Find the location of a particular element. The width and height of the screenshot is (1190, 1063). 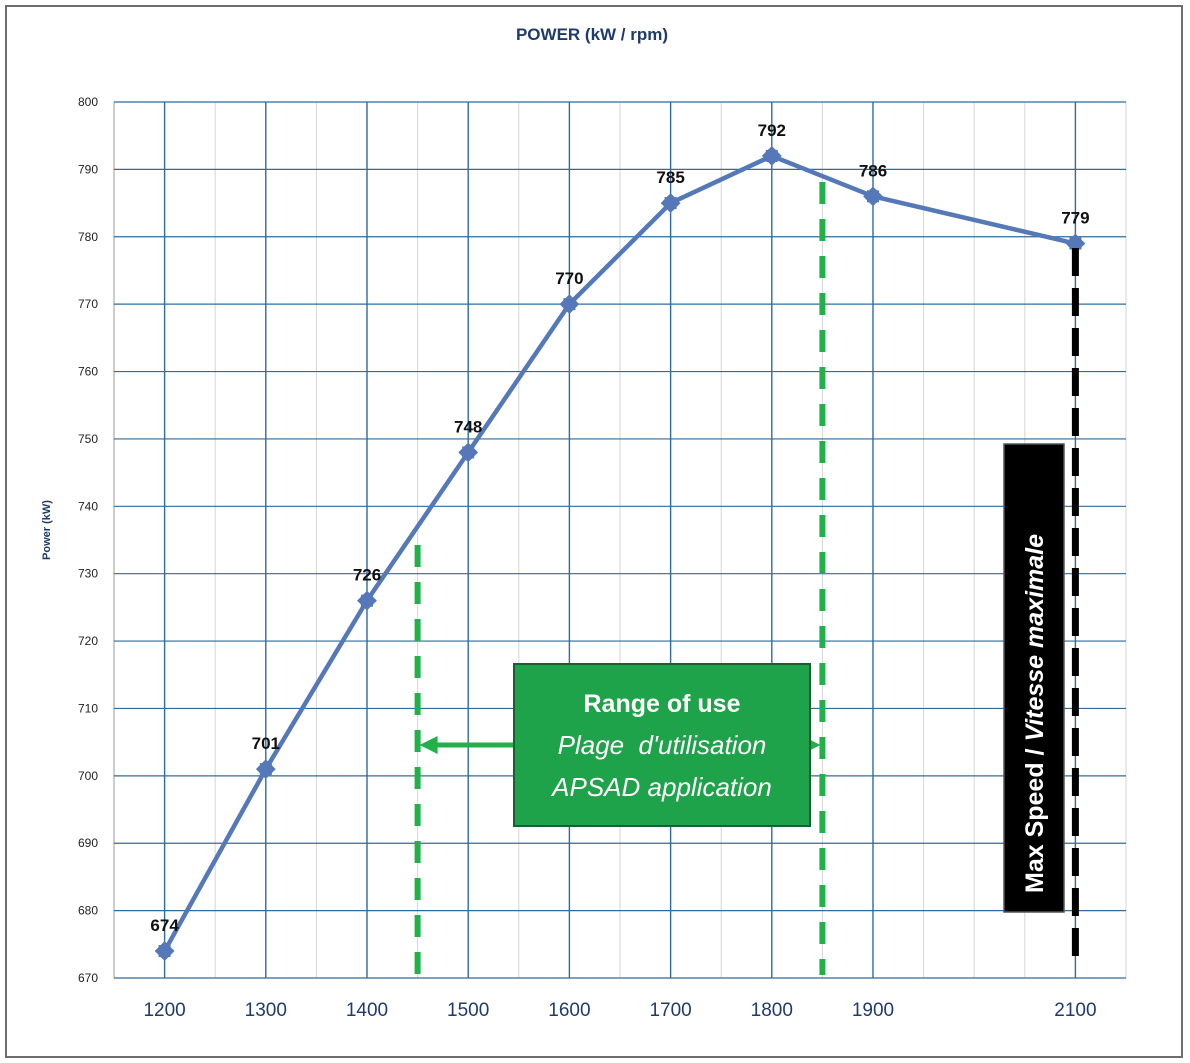

x-tick-label: 1500 is located at coordinates (468, 1010).